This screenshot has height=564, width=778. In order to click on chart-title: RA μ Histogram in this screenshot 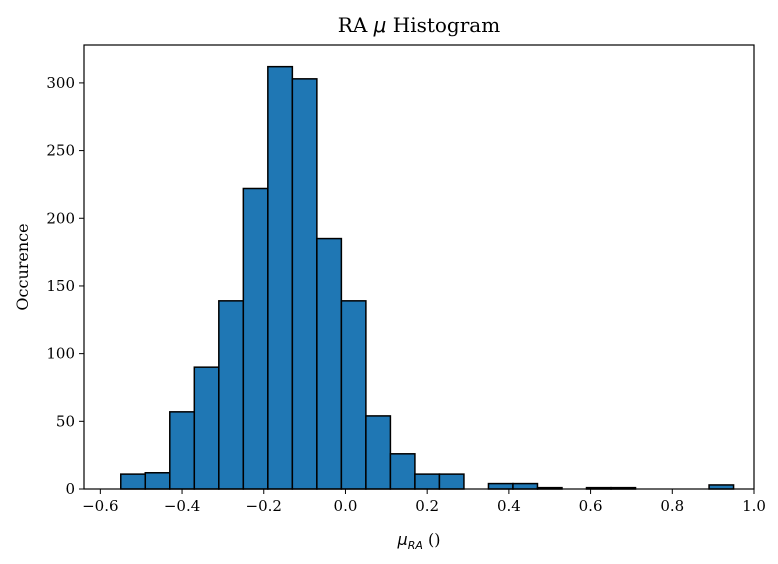, I will do `click(419, 25)`.